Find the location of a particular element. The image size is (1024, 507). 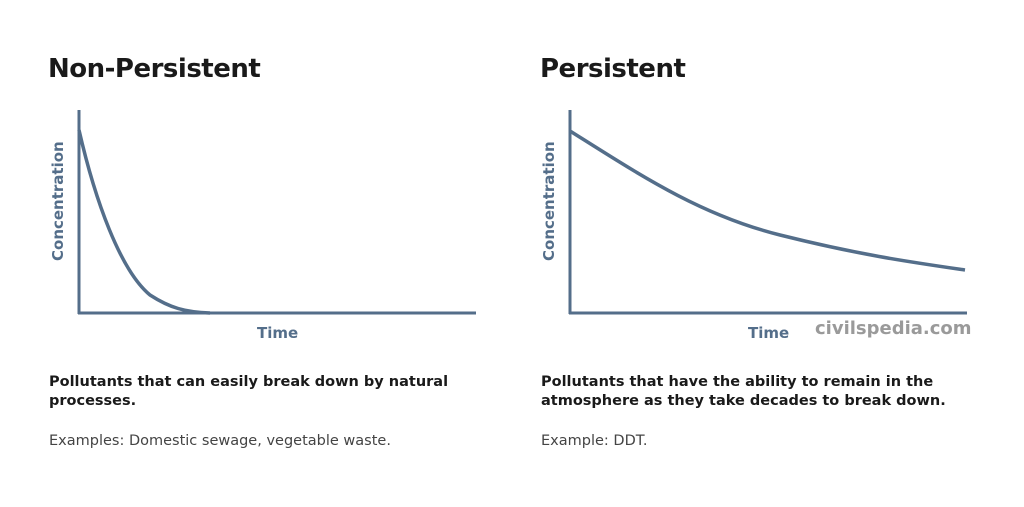

persistent-example: Example: DDT. is located at coordinates (594, 441).